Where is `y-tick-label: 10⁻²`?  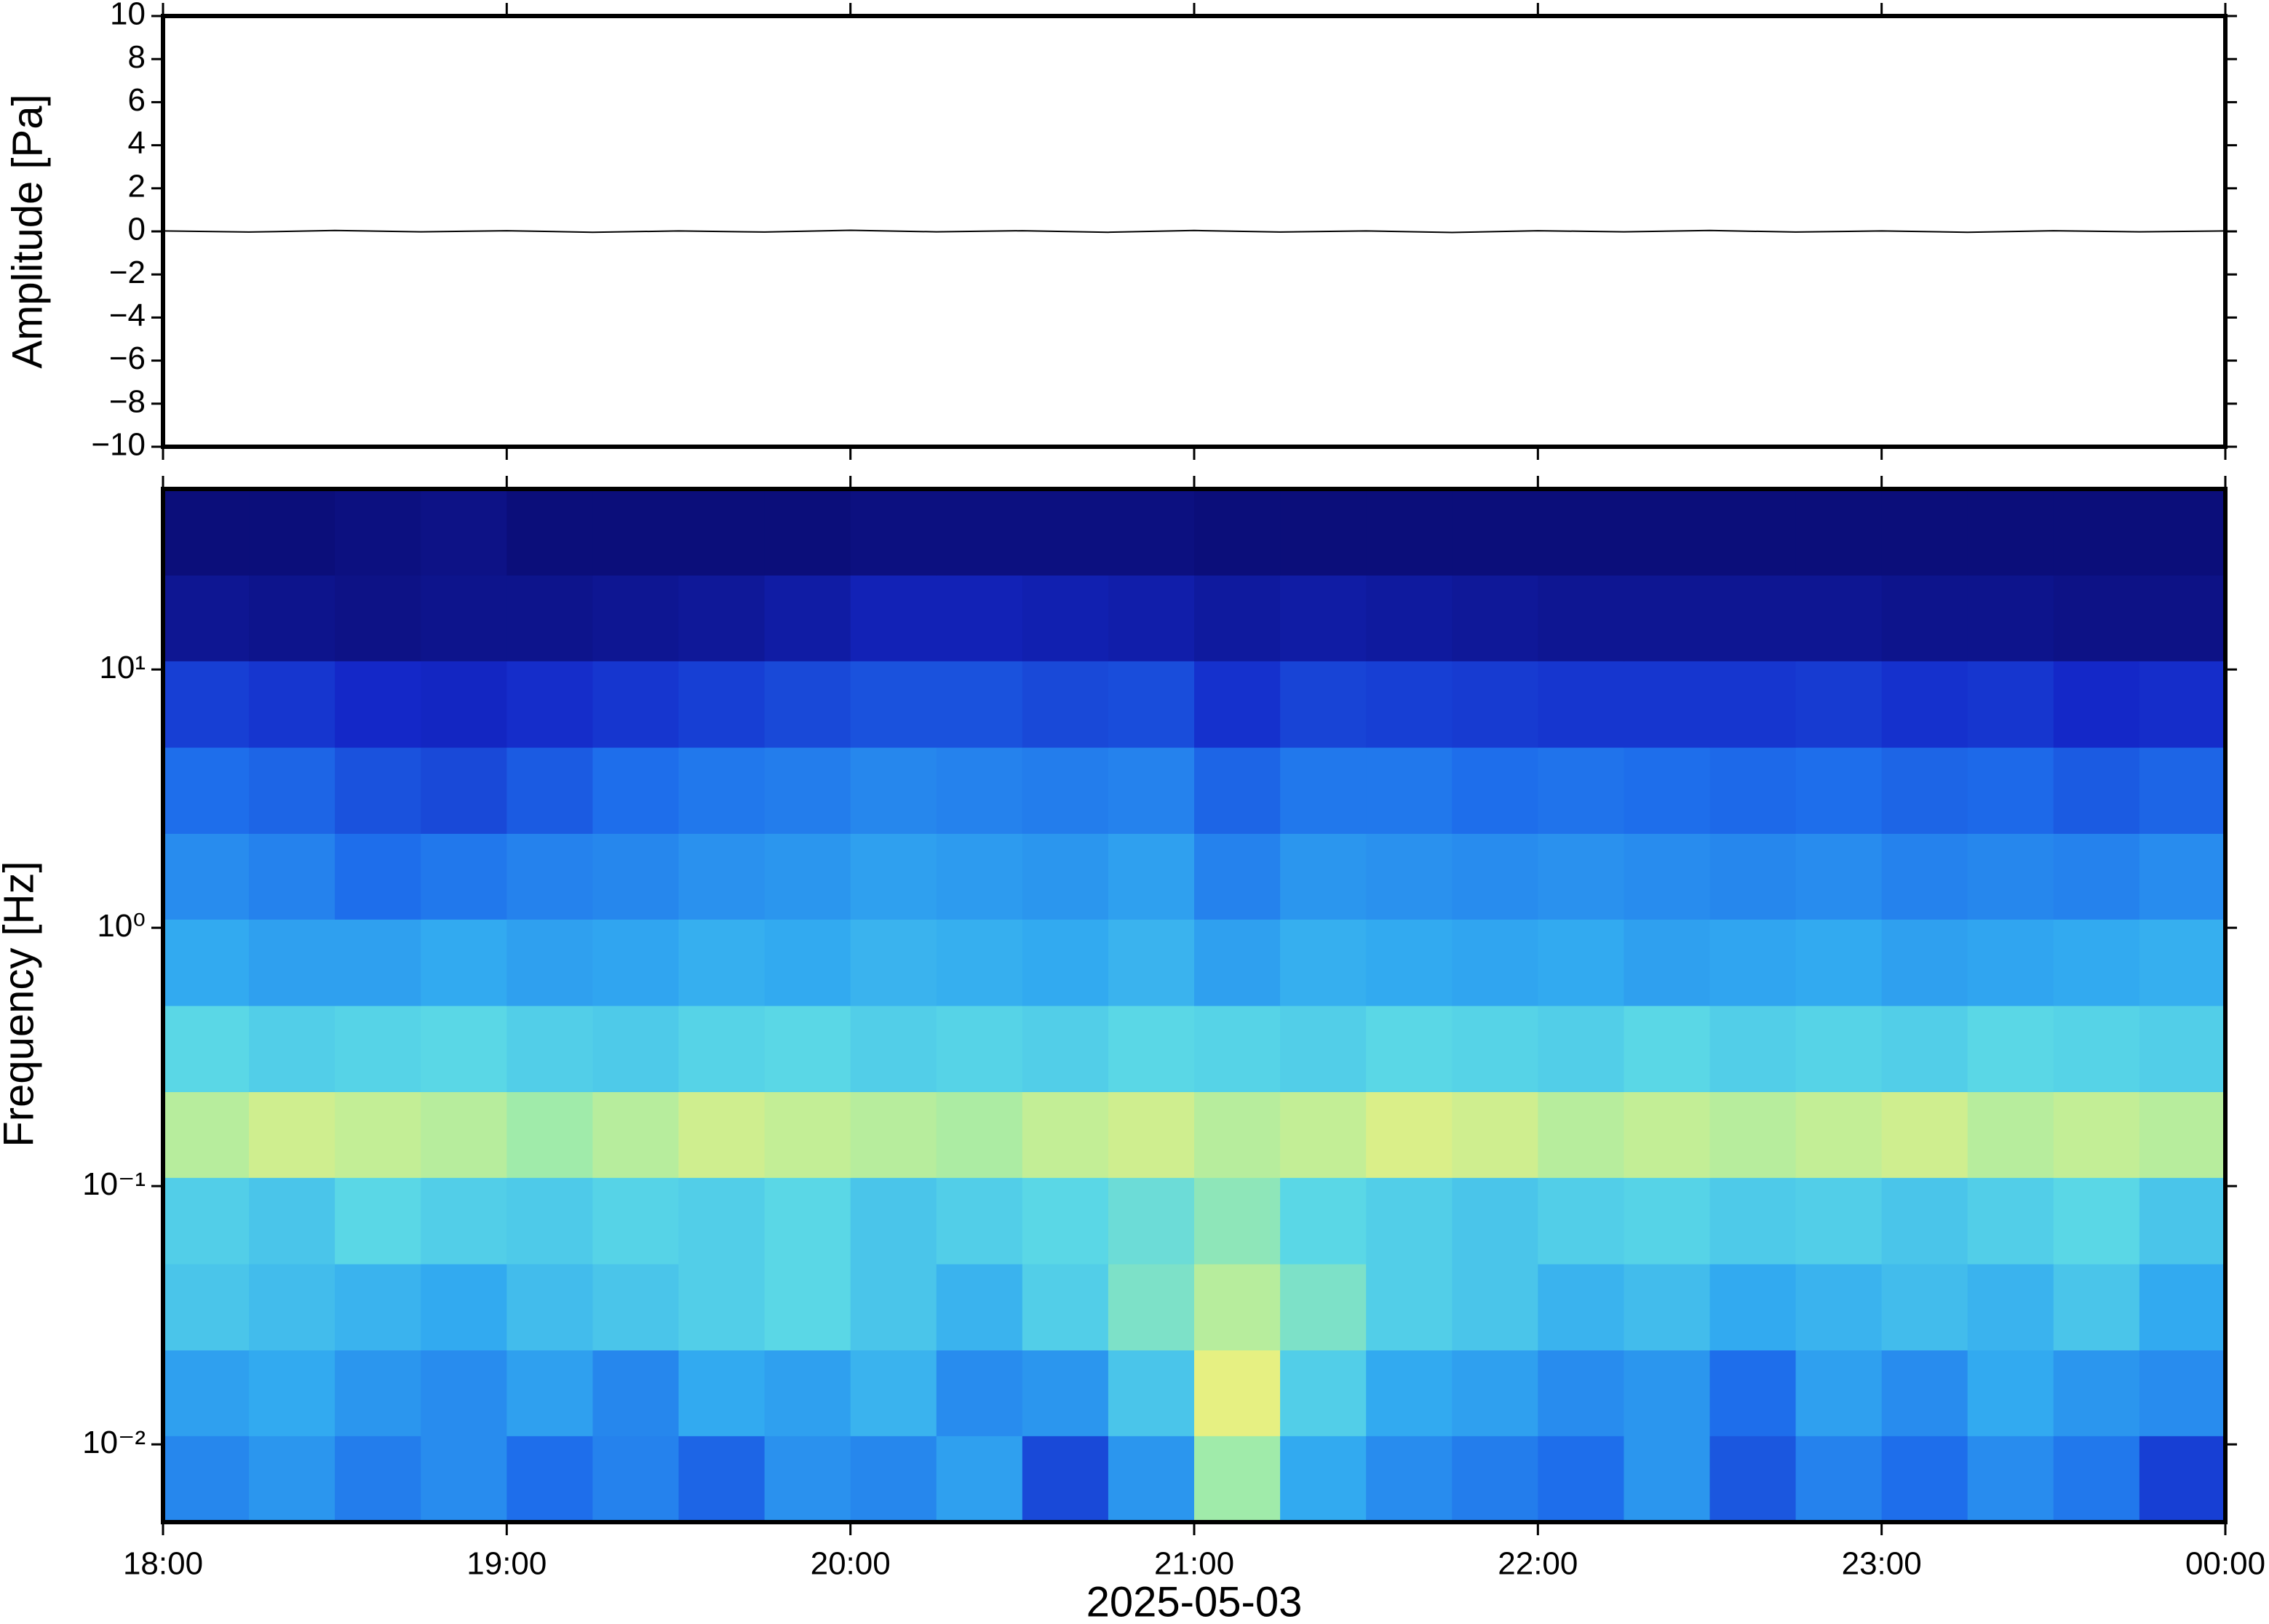
y-tick-label: 10⁻² is located at coordinates (114, 1442).